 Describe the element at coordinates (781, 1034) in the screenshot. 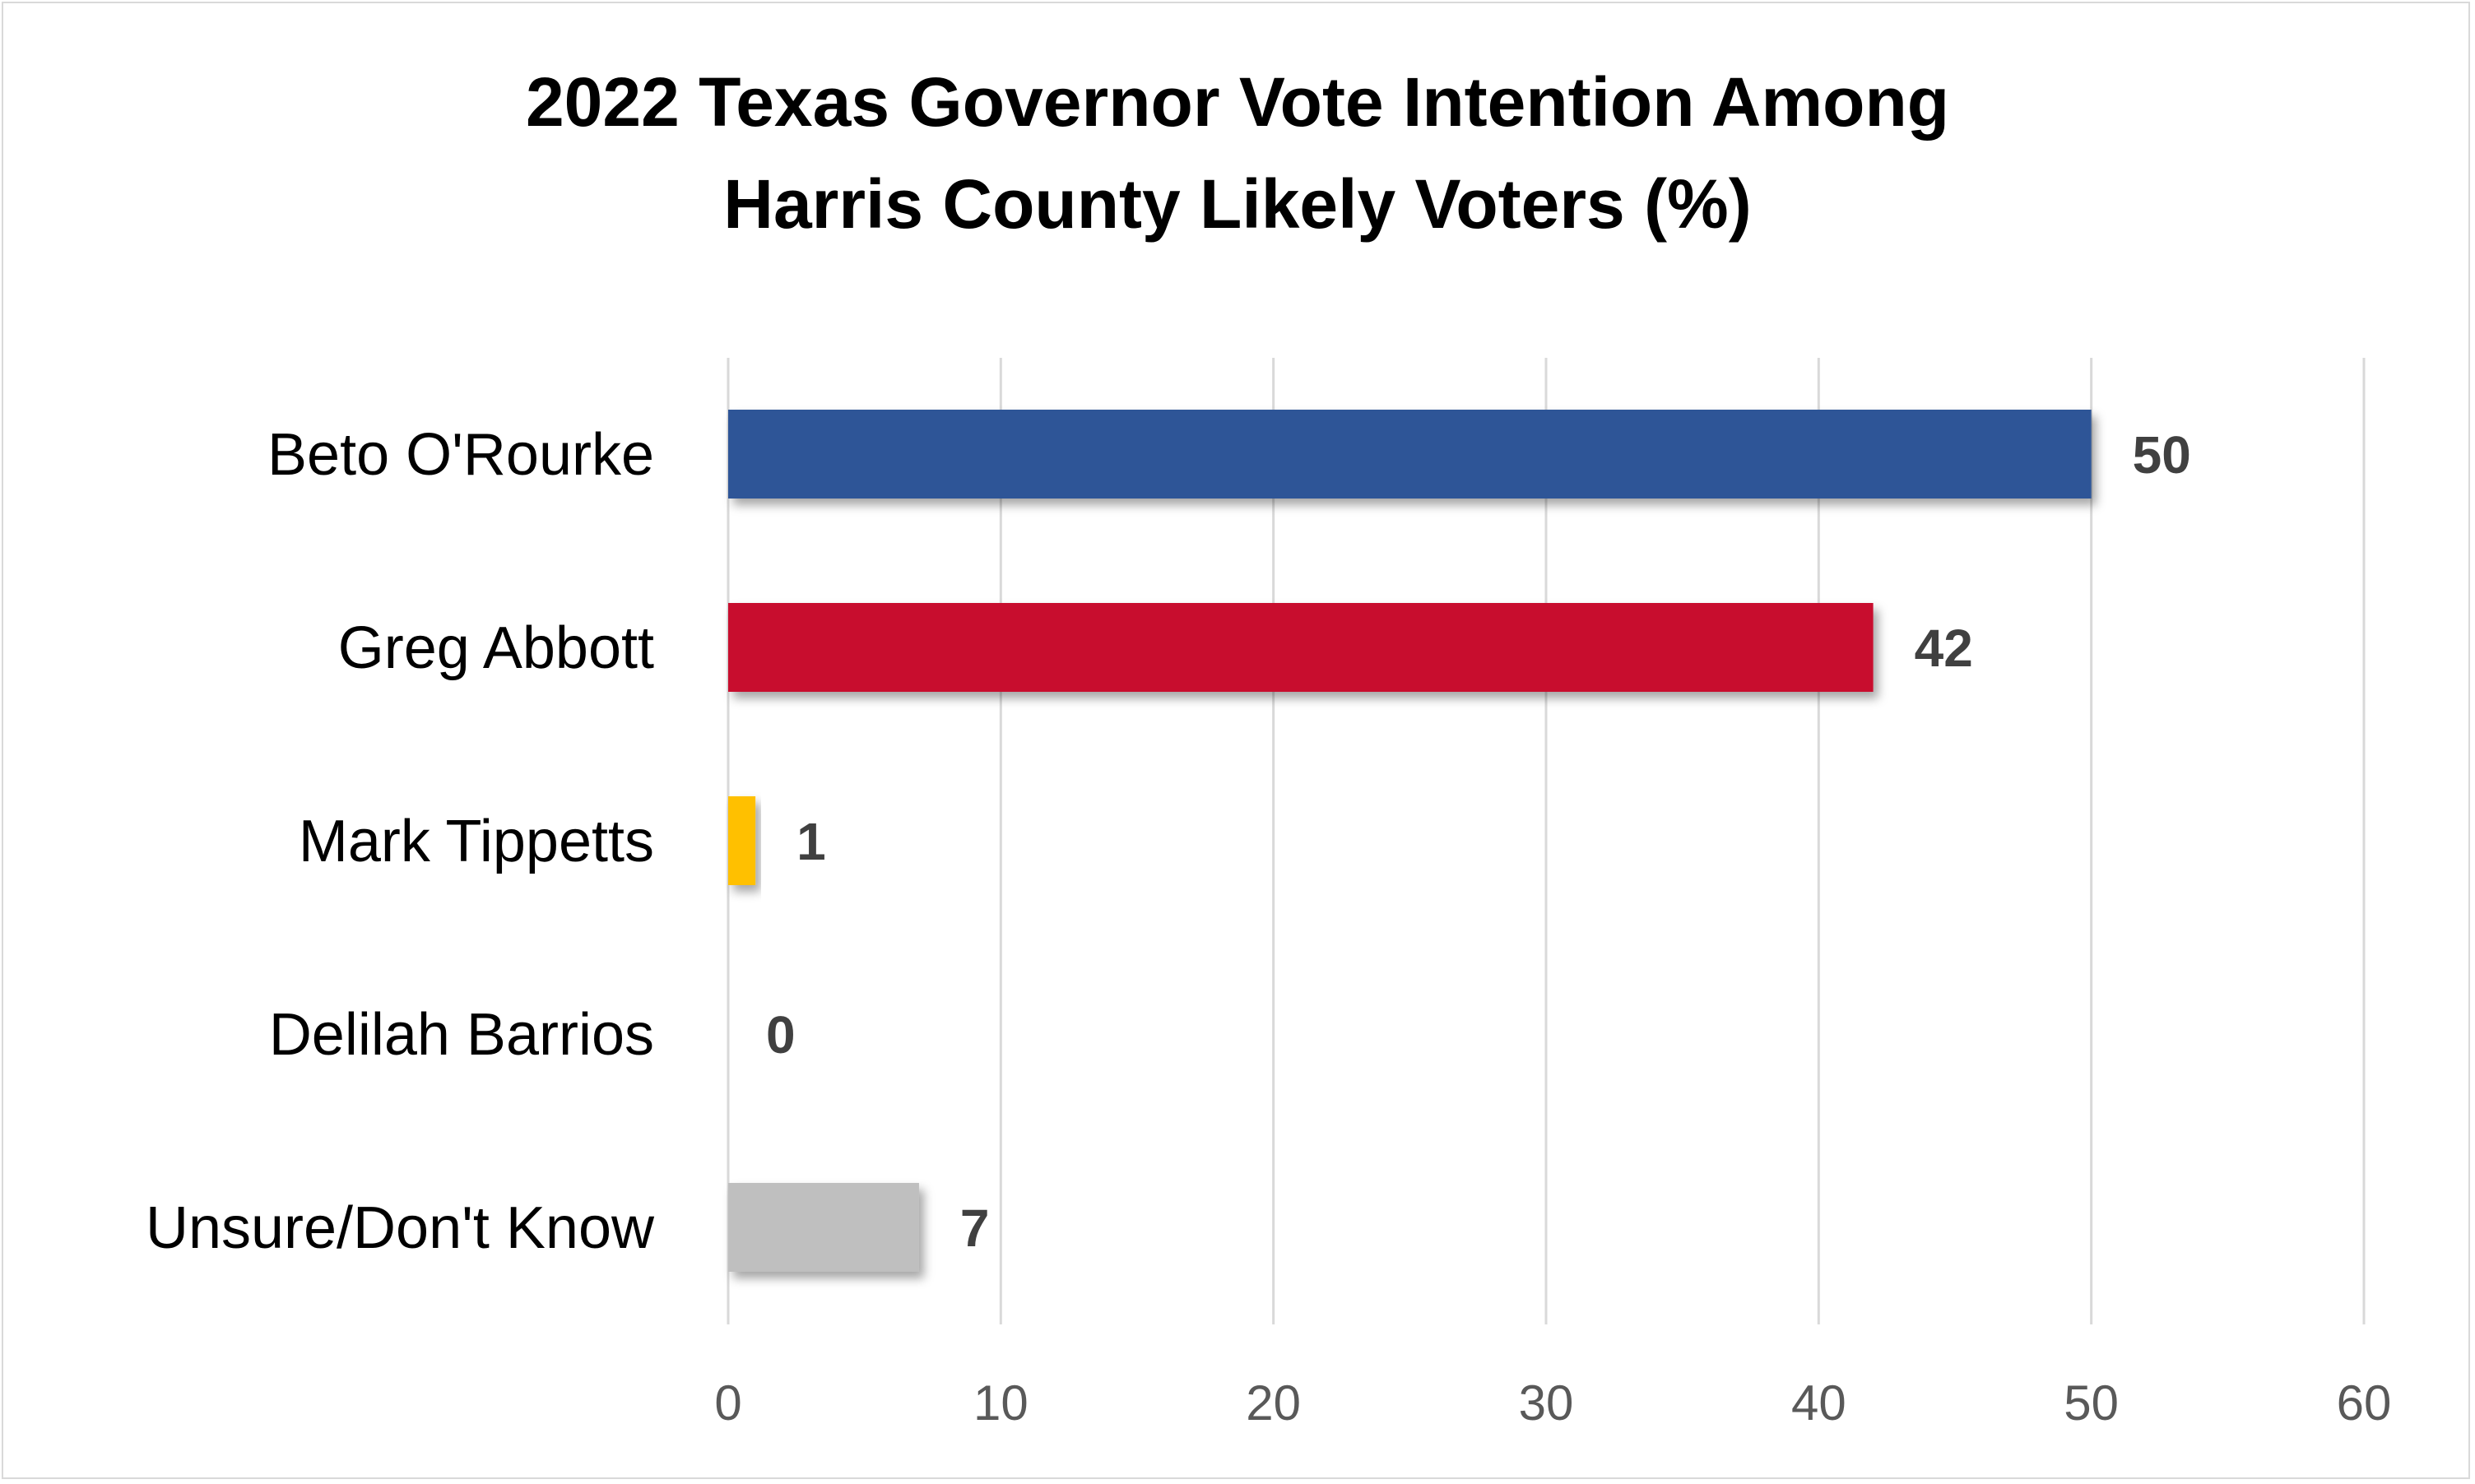

I see `data-label: 0` at that location.